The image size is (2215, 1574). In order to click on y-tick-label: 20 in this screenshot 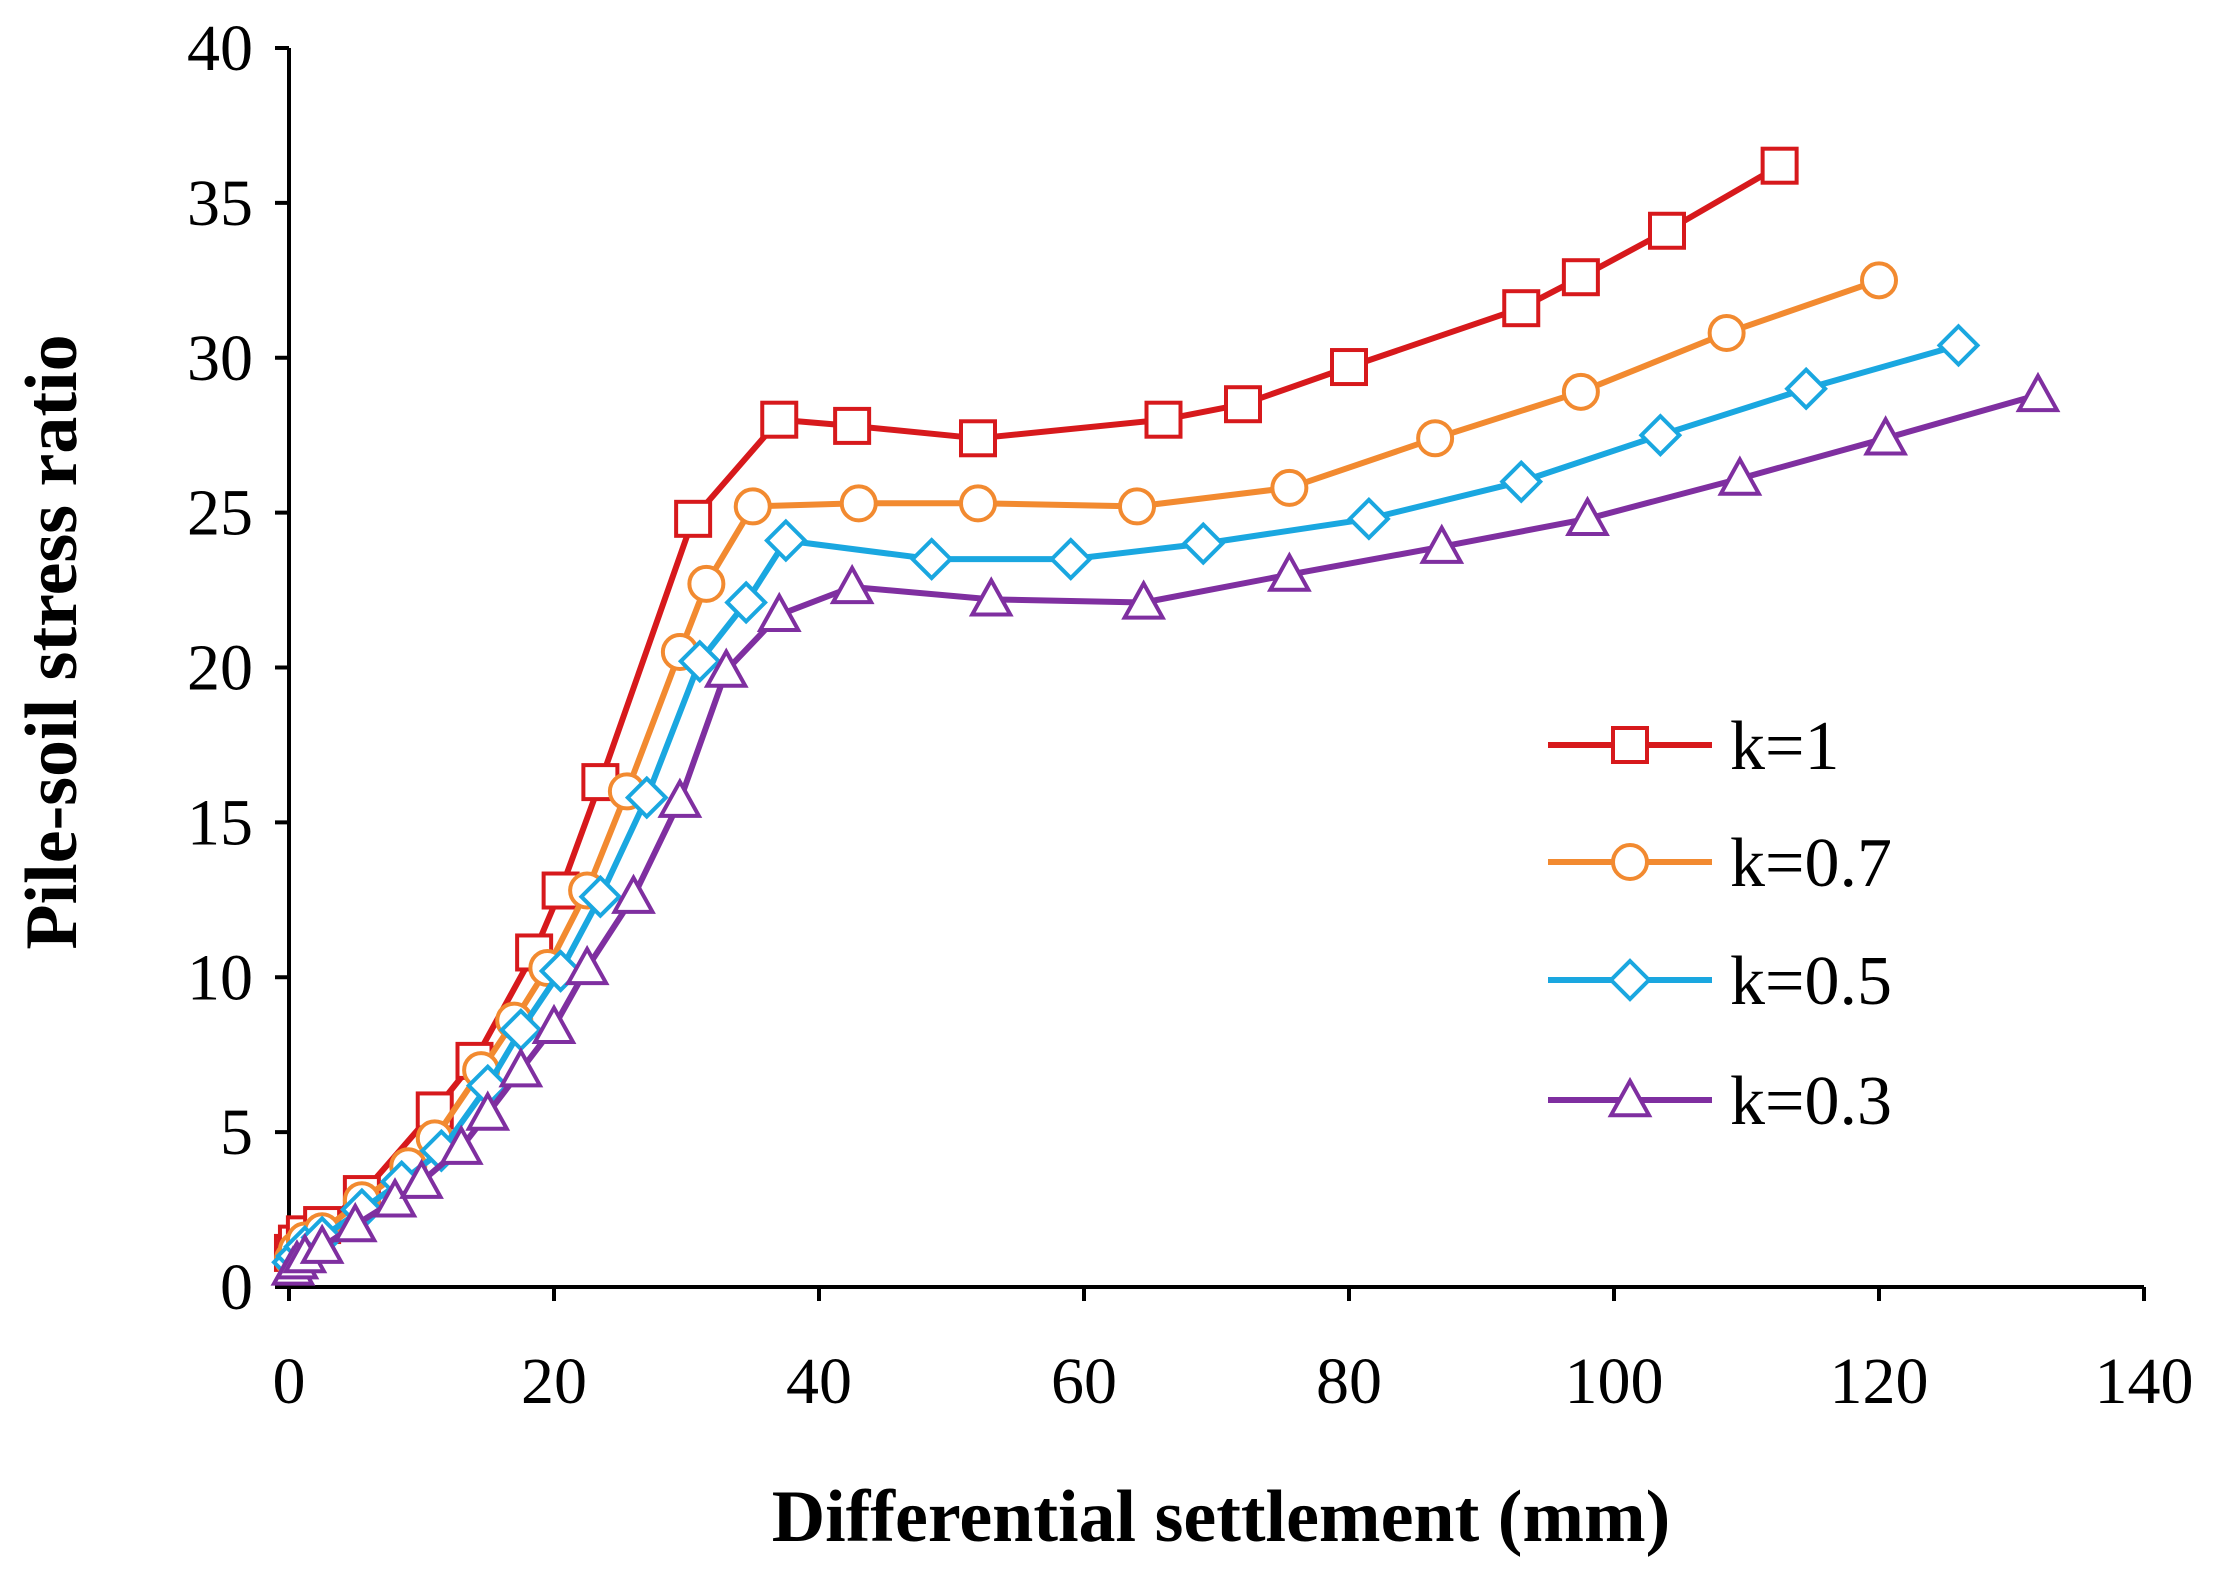, I will do `click(220, 668)`.